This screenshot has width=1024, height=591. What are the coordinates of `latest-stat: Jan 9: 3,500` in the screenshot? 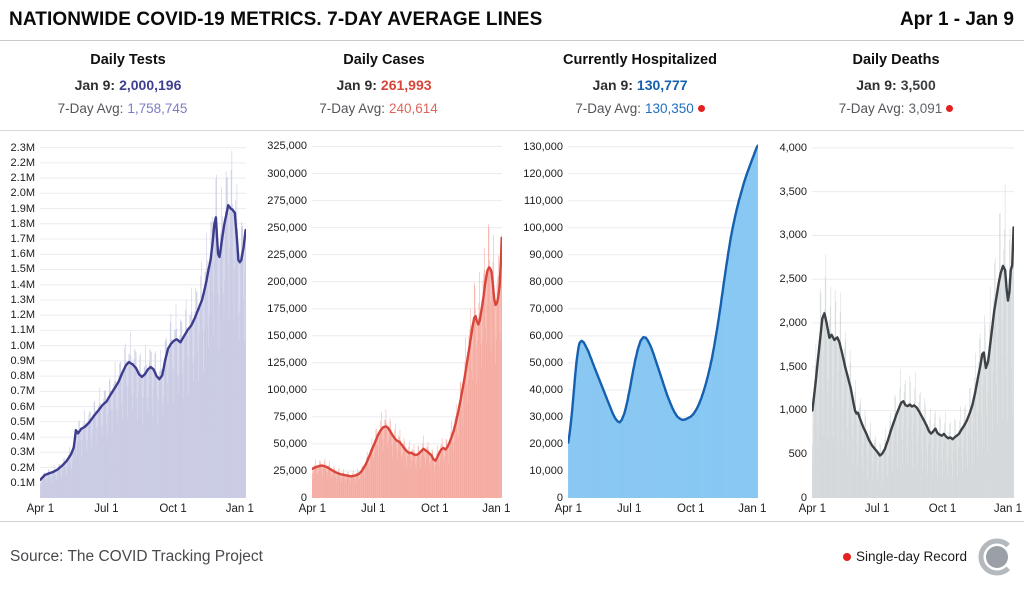 It's located at (896, 85).